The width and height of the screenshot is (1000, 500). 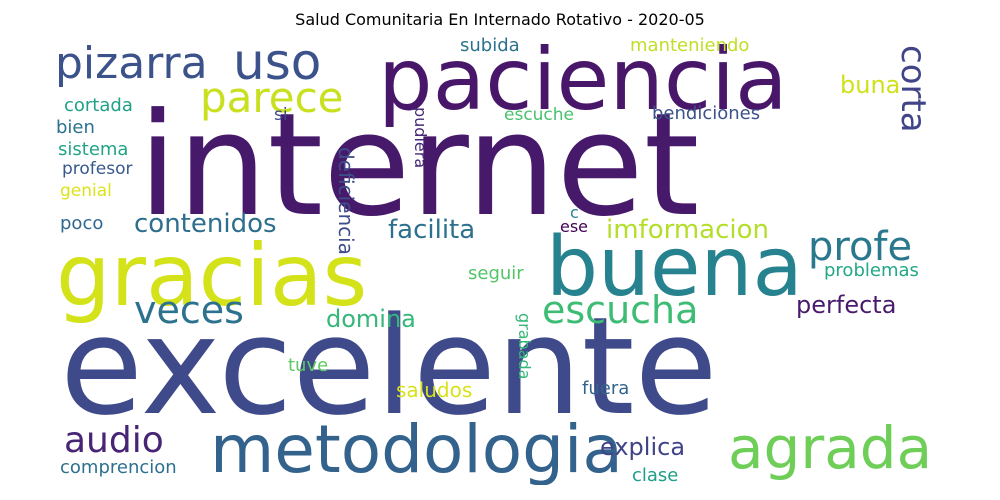 What do you see at coordinates (539, 115) in the screenshot?
I see `word-escuche: escuche` at bounding box center [539, 115].